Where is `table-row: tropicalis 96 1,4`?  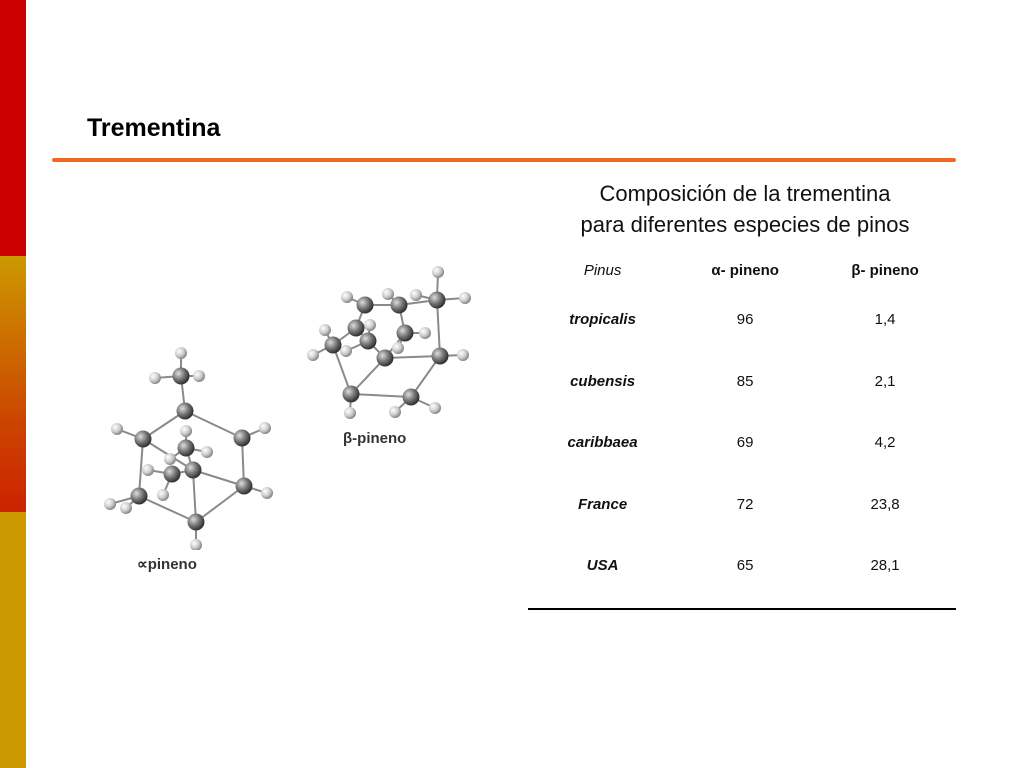 table-row: tropicalis 96 1,4 is located at coordinates (742, 320).